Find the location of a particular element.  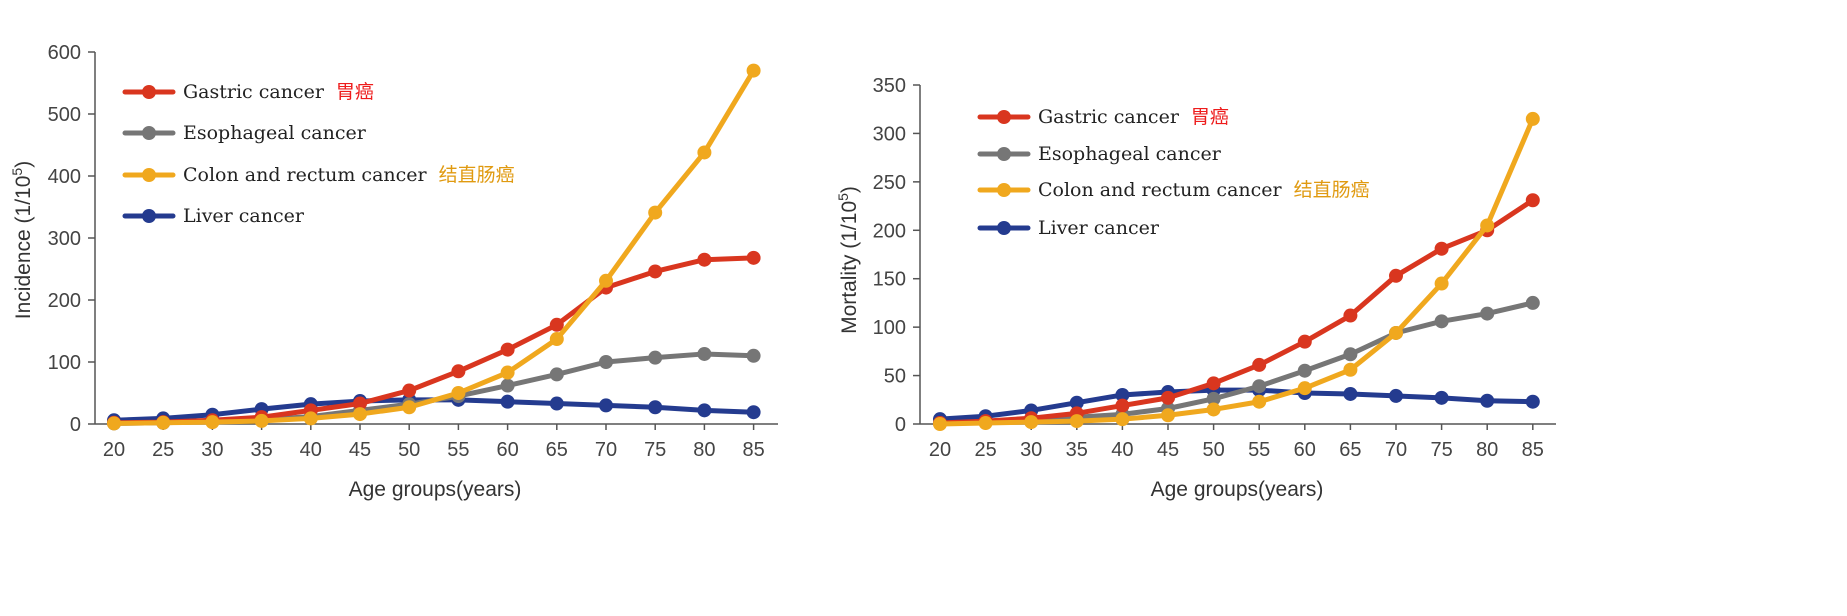

y-tick-label: 500 is located at coordinates (64, 115).